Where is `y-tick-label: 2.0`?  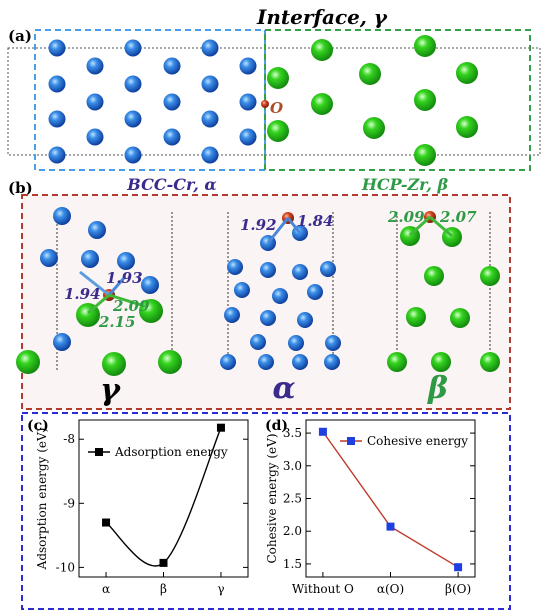
y-tick-label: 2.0 is located at coordinates (292, 531).